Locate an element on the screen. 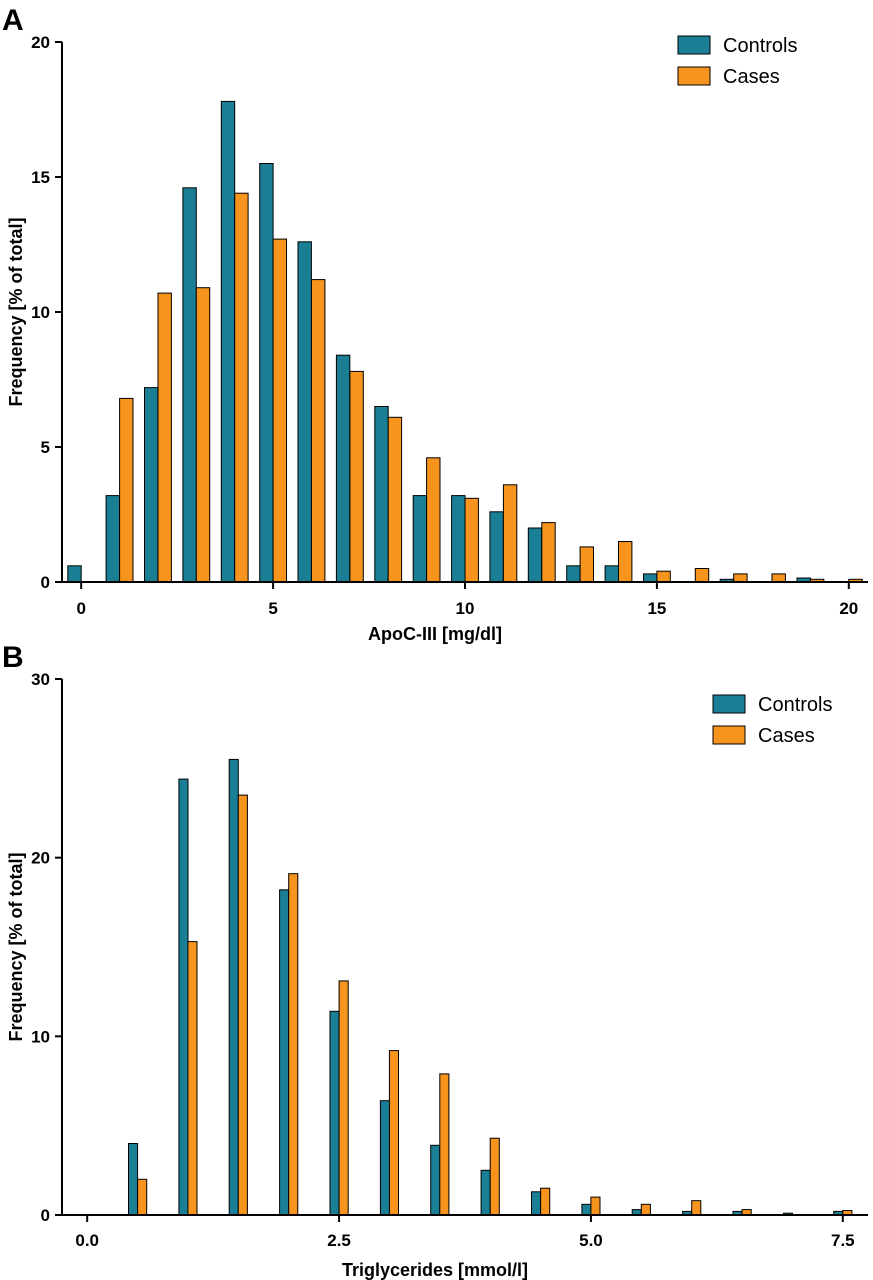  panel-letter-a: A is located at coordinates (13, 20).